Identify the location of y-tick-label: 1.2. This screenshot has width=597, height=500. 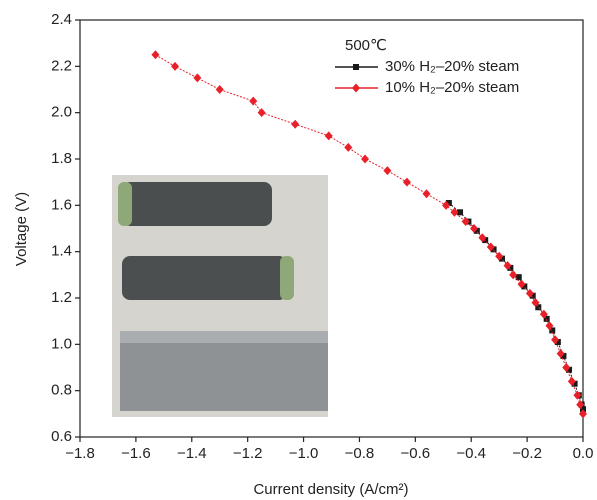
(61, 297).